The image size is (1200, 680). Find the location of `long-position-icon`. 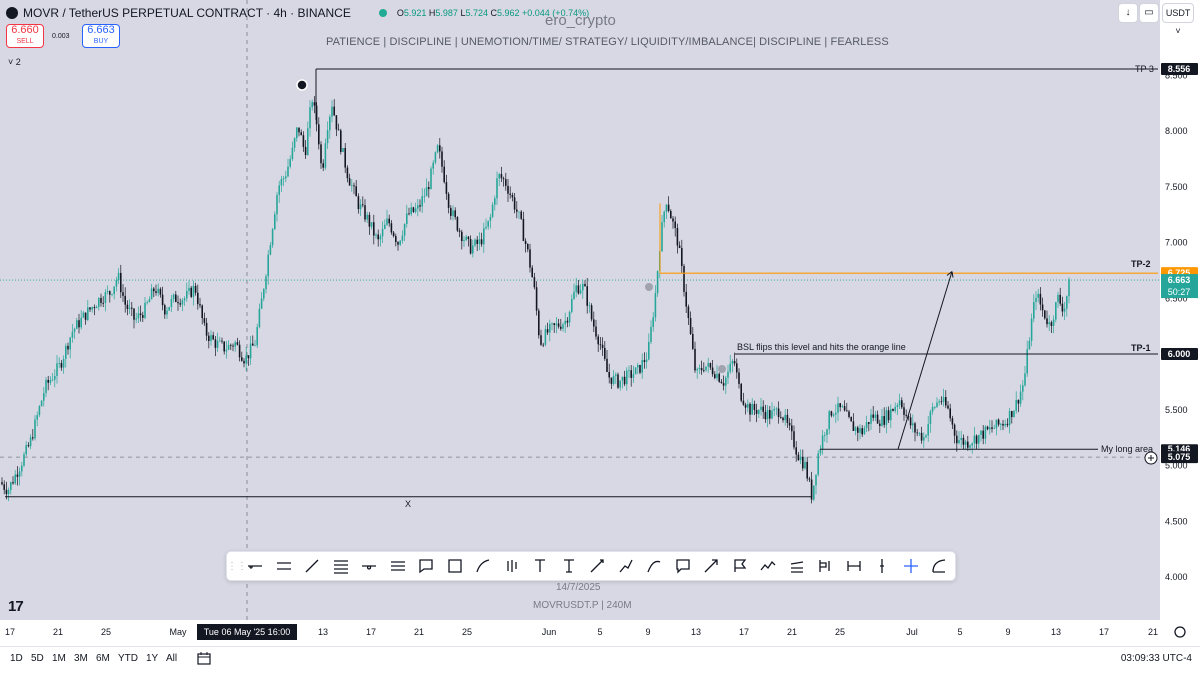

long-position-icon is located at coordinates (825, 566).